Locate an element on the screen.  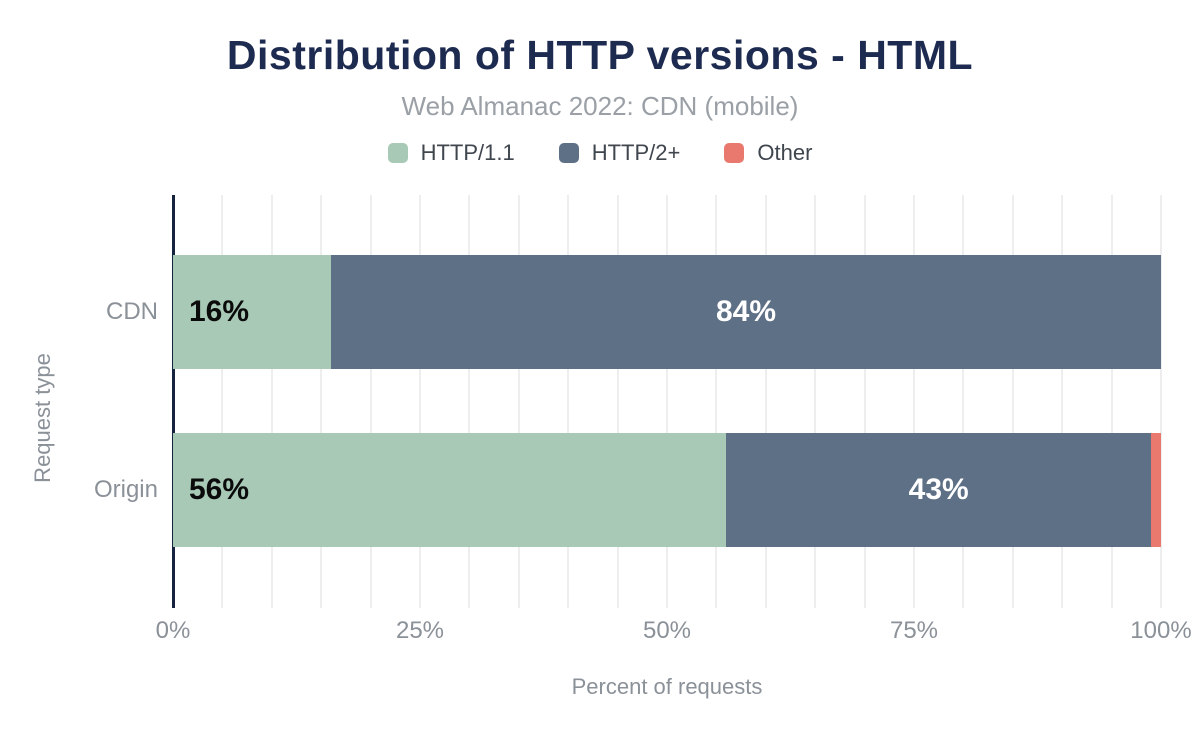
segment-cdn-http2: 84% is located at coordinates (746, 312).